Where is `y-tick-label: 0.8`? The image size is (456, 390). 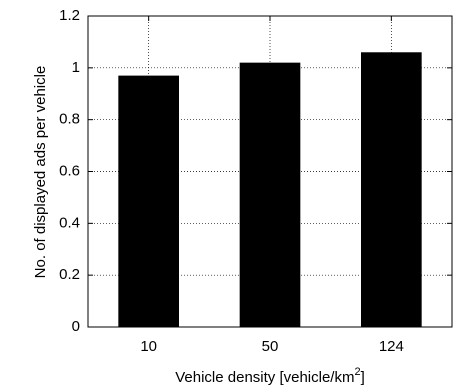
y-tick-label: 0.8 is located at coordinates (69, 119).